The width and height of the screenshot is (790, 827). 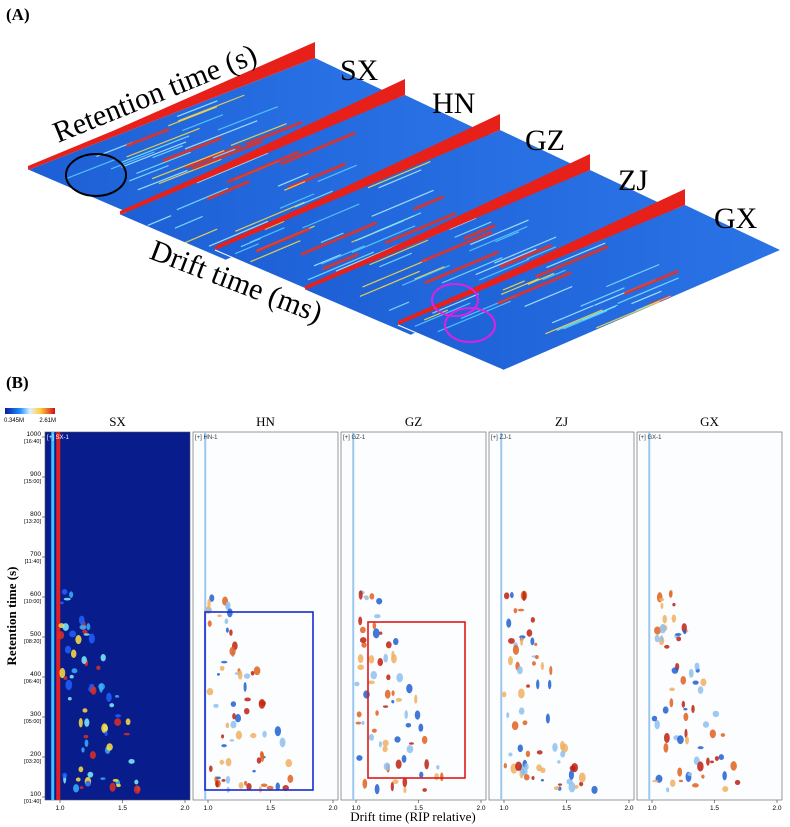 What do you see at coordinates (33, 562) in the screenshot?
I see `y-tick-time: [11:40]` at bounding box center [33, 562].